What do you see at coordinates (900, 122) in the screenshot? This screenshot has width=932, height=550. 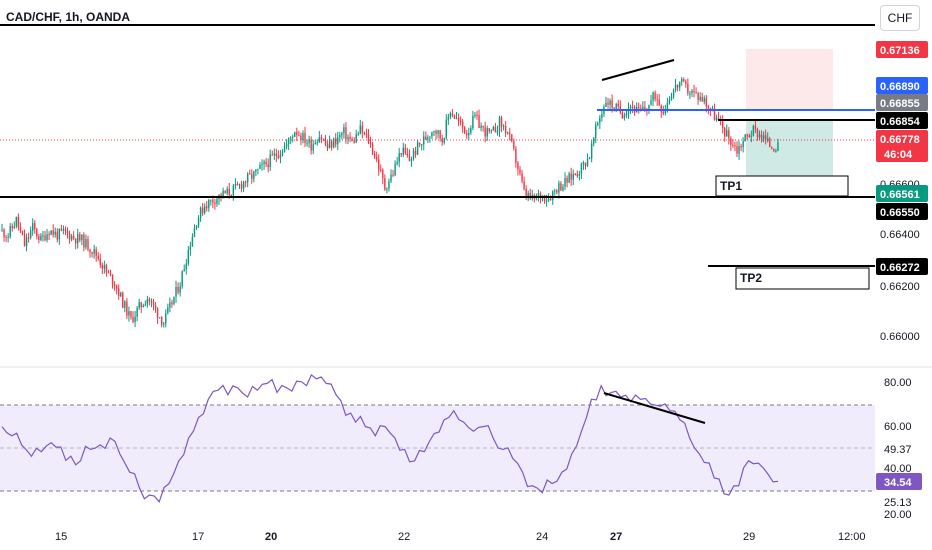 I see `badge-entry-level: 0.66854` at bounding box center [900, 122].